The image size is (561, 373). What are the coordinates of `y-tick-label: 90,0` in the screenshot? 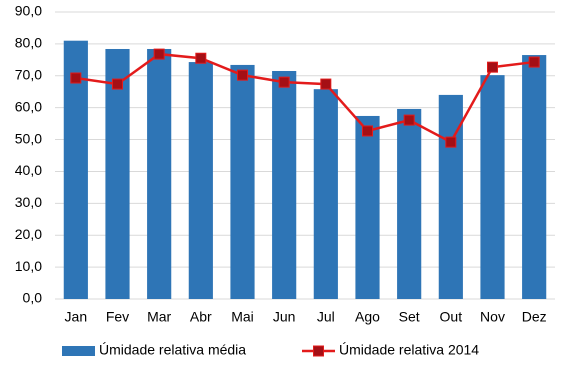 It's located at (28, 11).